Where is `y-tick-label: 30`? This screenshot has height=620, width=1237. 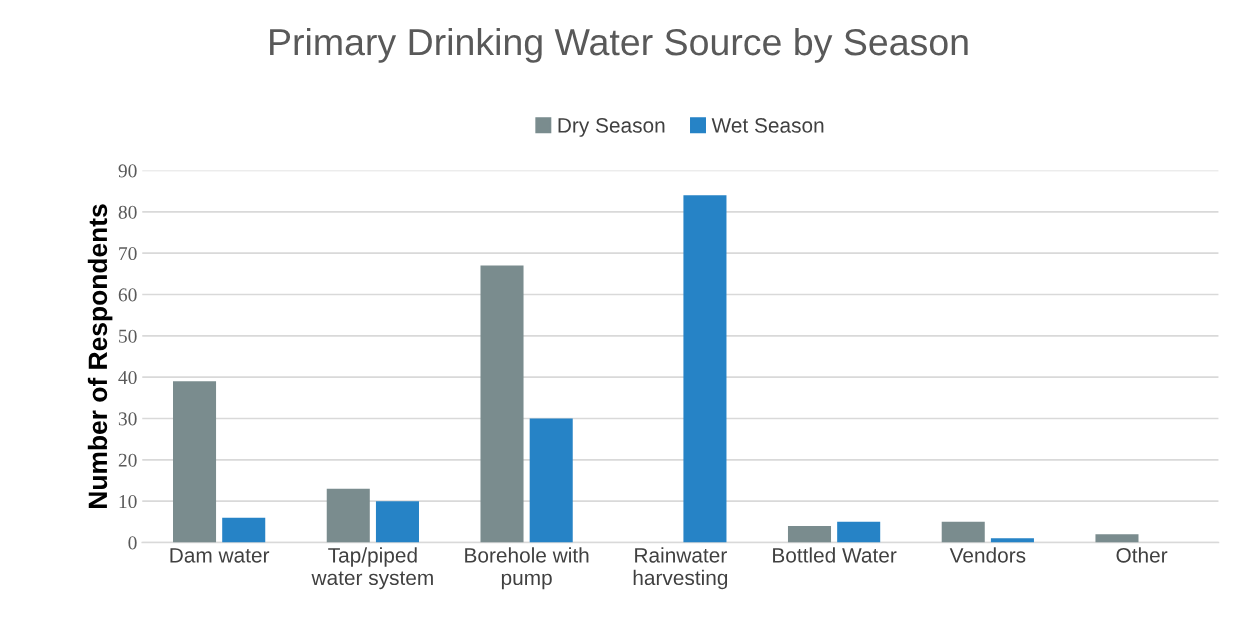 y-tick-label: 30 is located at coordinates (127, 419).